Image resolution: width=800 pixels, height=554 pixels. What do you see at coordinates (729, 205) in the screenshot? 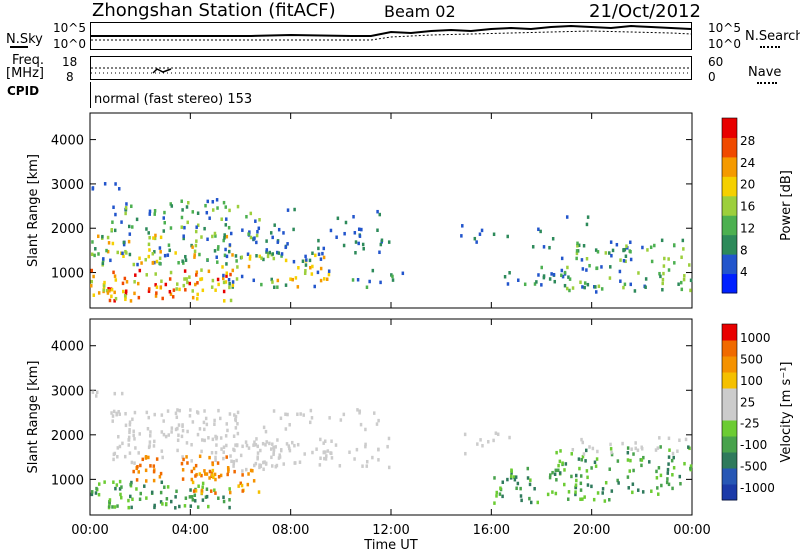
I see `power-colorbar-frame` at bounding box center [729, 205].